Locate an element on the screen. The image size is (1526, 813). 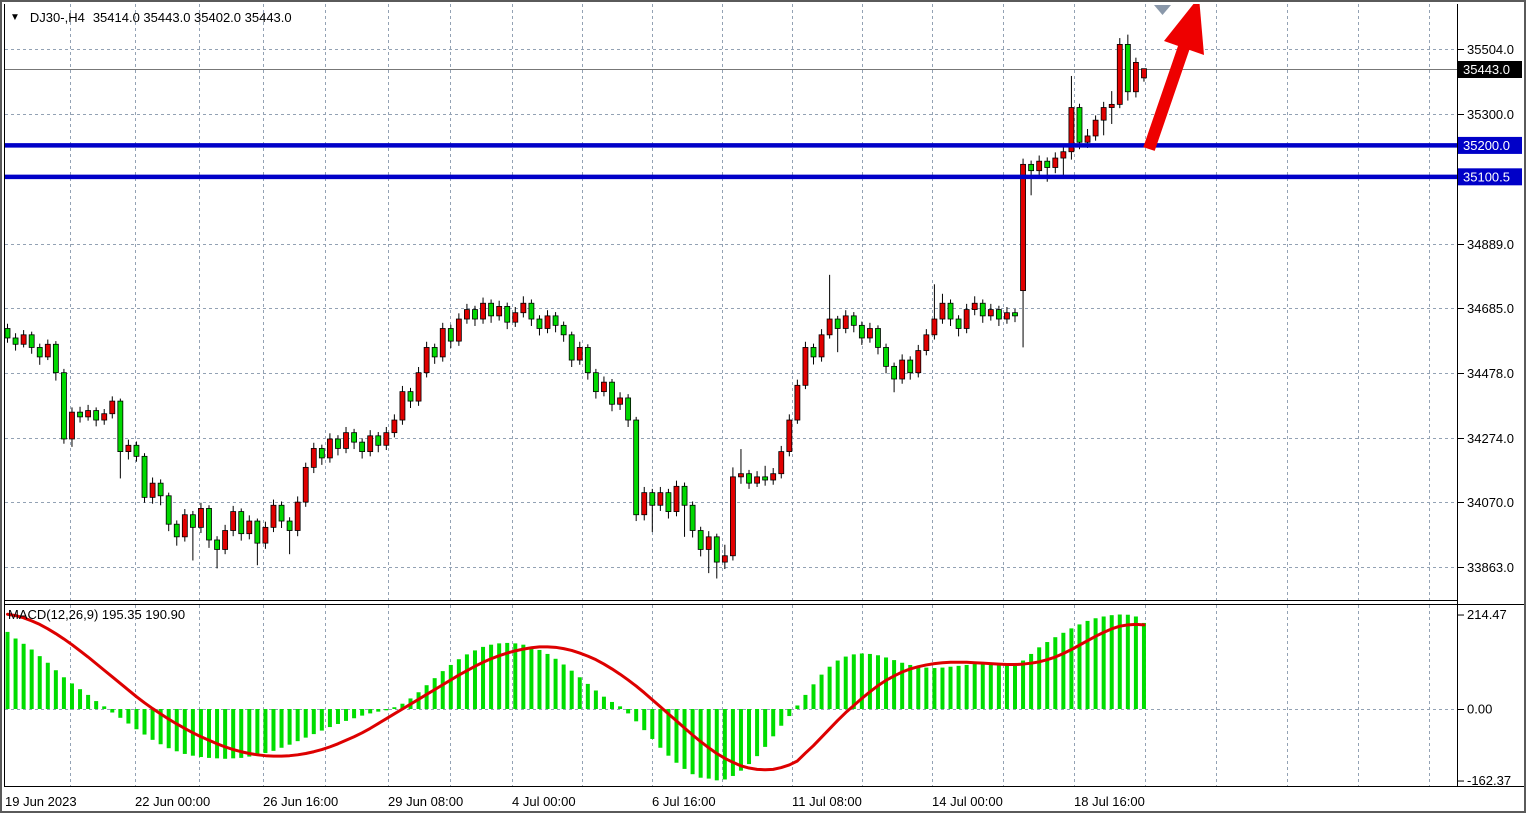
symbol-dropdown-icon: ▼ is located at coordinates (15, 17).